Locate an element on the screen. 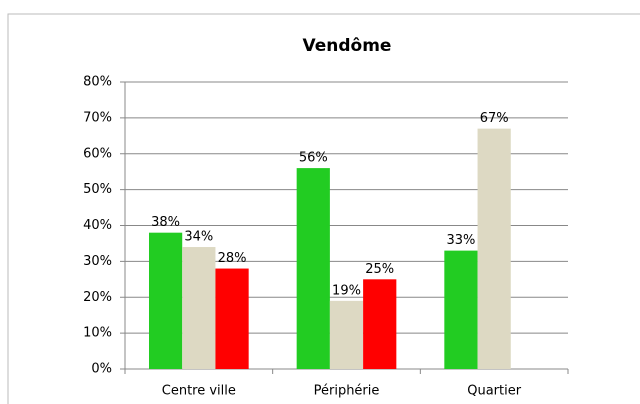  data-label: 25% is located at coordinates (379, 269).